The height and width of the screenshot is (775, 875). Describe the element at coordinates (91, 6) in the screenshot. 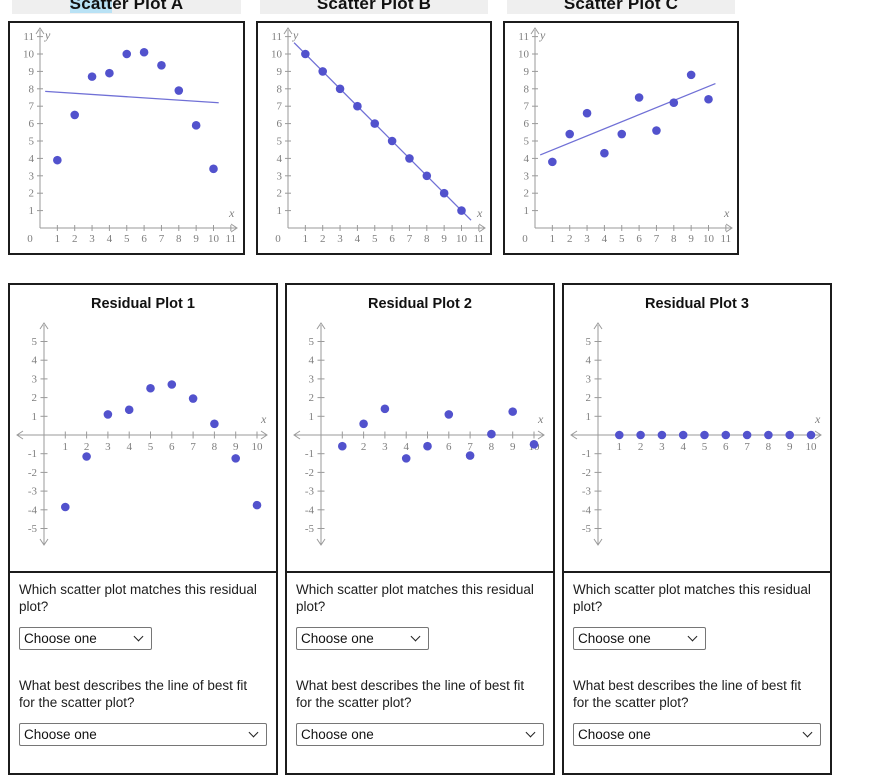

I see `selected-text-highlight: Scatt` at that location.